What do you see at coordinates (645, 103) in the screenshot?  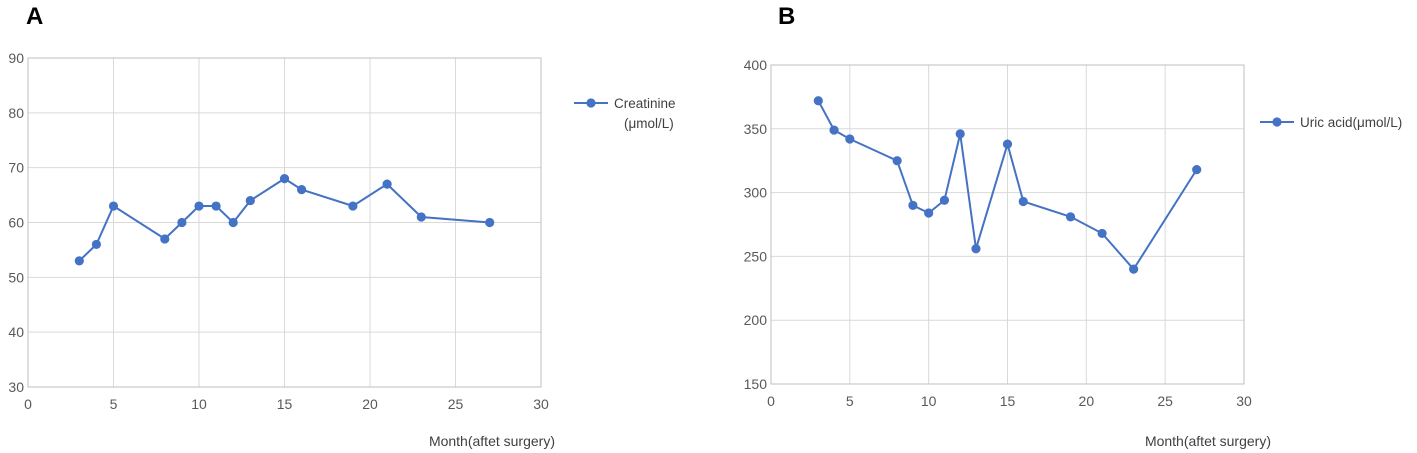 I see `panel-a-legend-label: Creatinine` at bounding box center [645, 103].